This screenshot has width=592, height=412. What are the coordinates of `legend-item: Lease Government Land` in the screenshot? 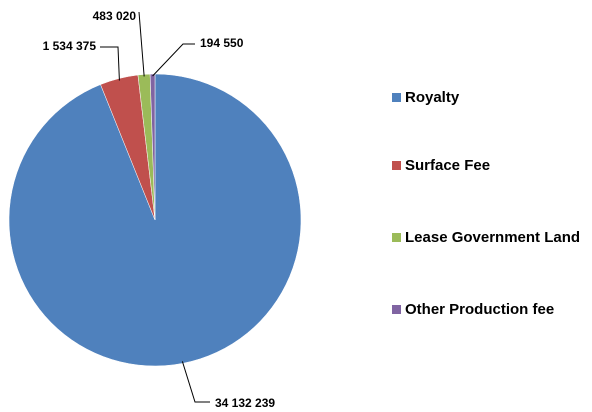 It's located at (490, 237).